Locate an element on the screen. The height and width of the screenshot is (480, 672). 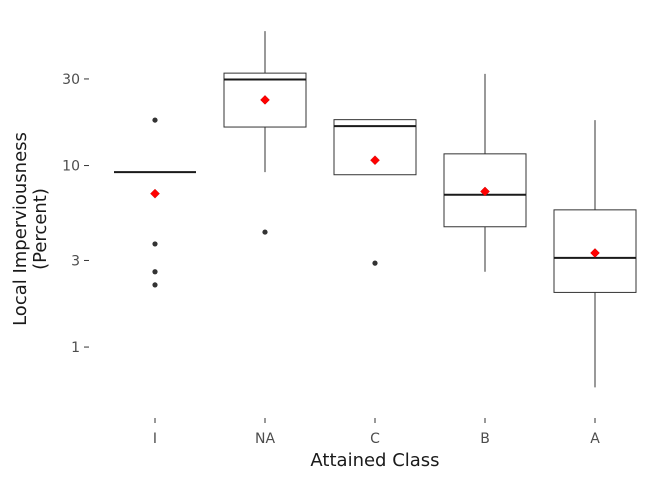
mean-marker-A is located at coordinates (595, 253).